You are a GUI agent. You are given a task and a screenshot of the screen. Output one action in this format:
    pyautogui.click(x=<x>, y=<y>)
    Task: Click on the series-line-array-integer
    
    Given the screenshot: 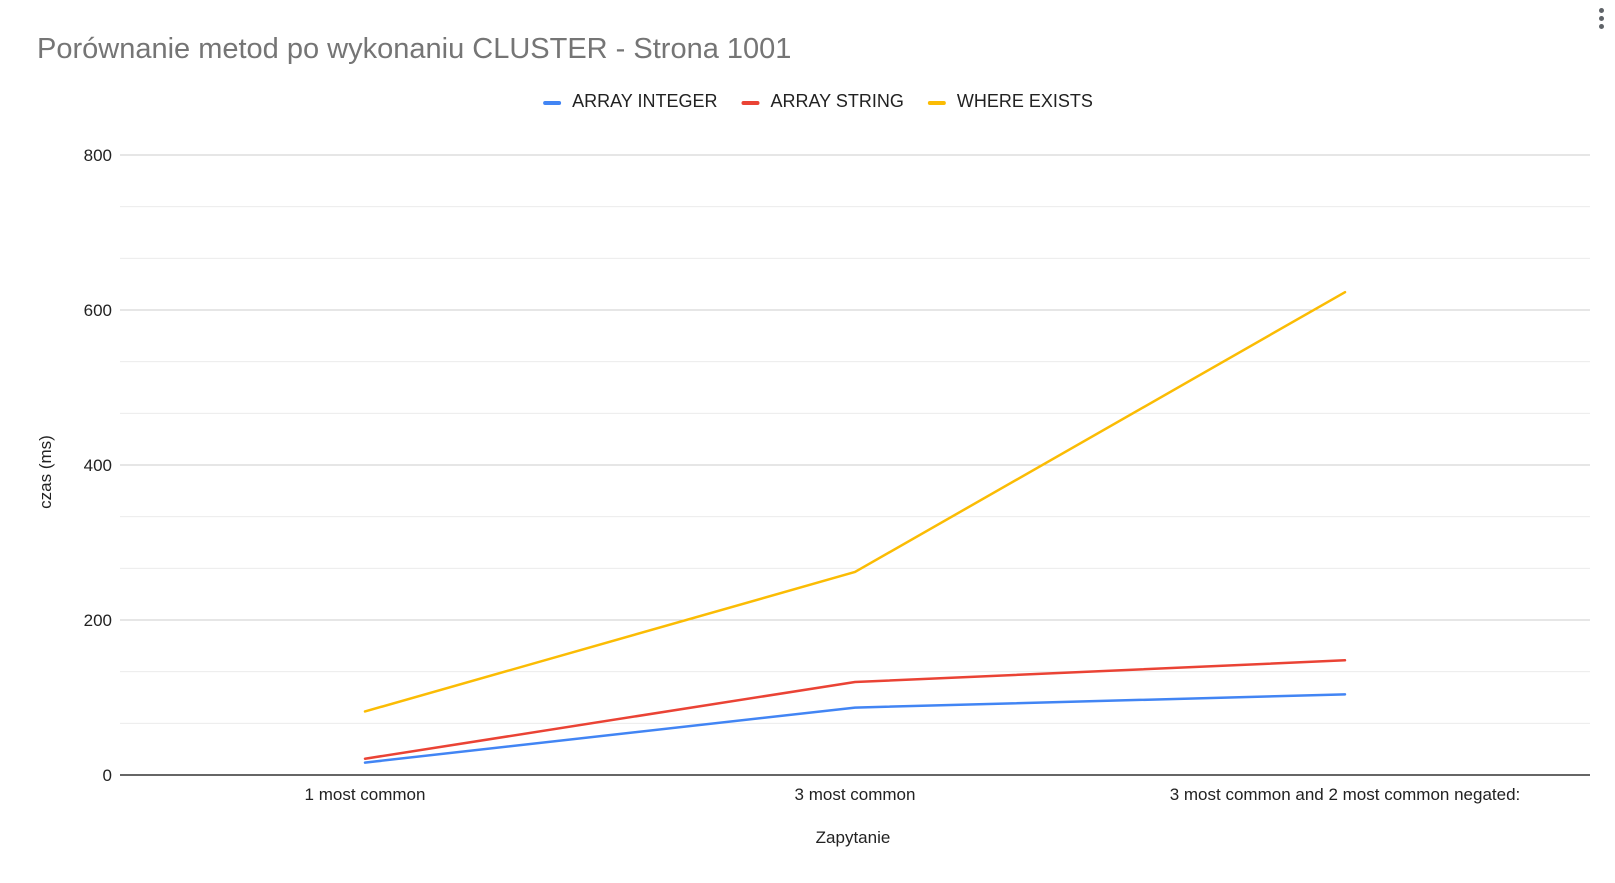 What is the action you would take?
    pyautogui.click(x=855, y=728)
    